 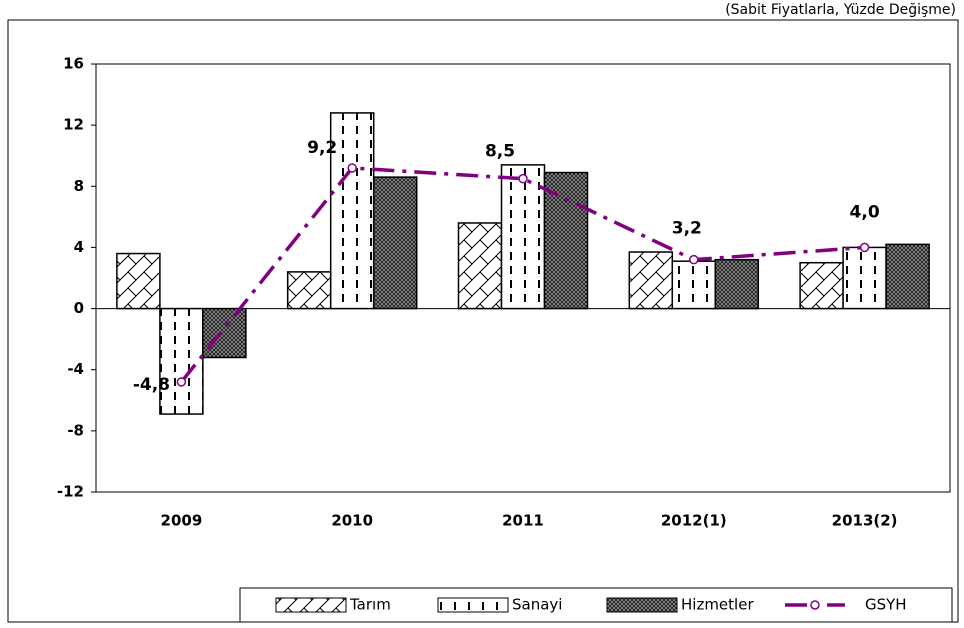 What do you see at coordinates (886, 605) in the screenshot?
I see `legend-label: GSYH` at bounding box center [886, 605].